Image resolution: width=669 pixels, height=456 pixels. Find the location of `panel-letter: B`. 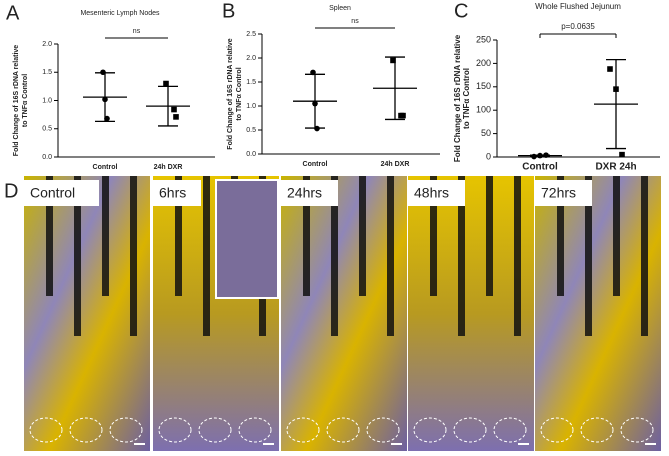

panel-letter: B is located at coordinates (228, 11).